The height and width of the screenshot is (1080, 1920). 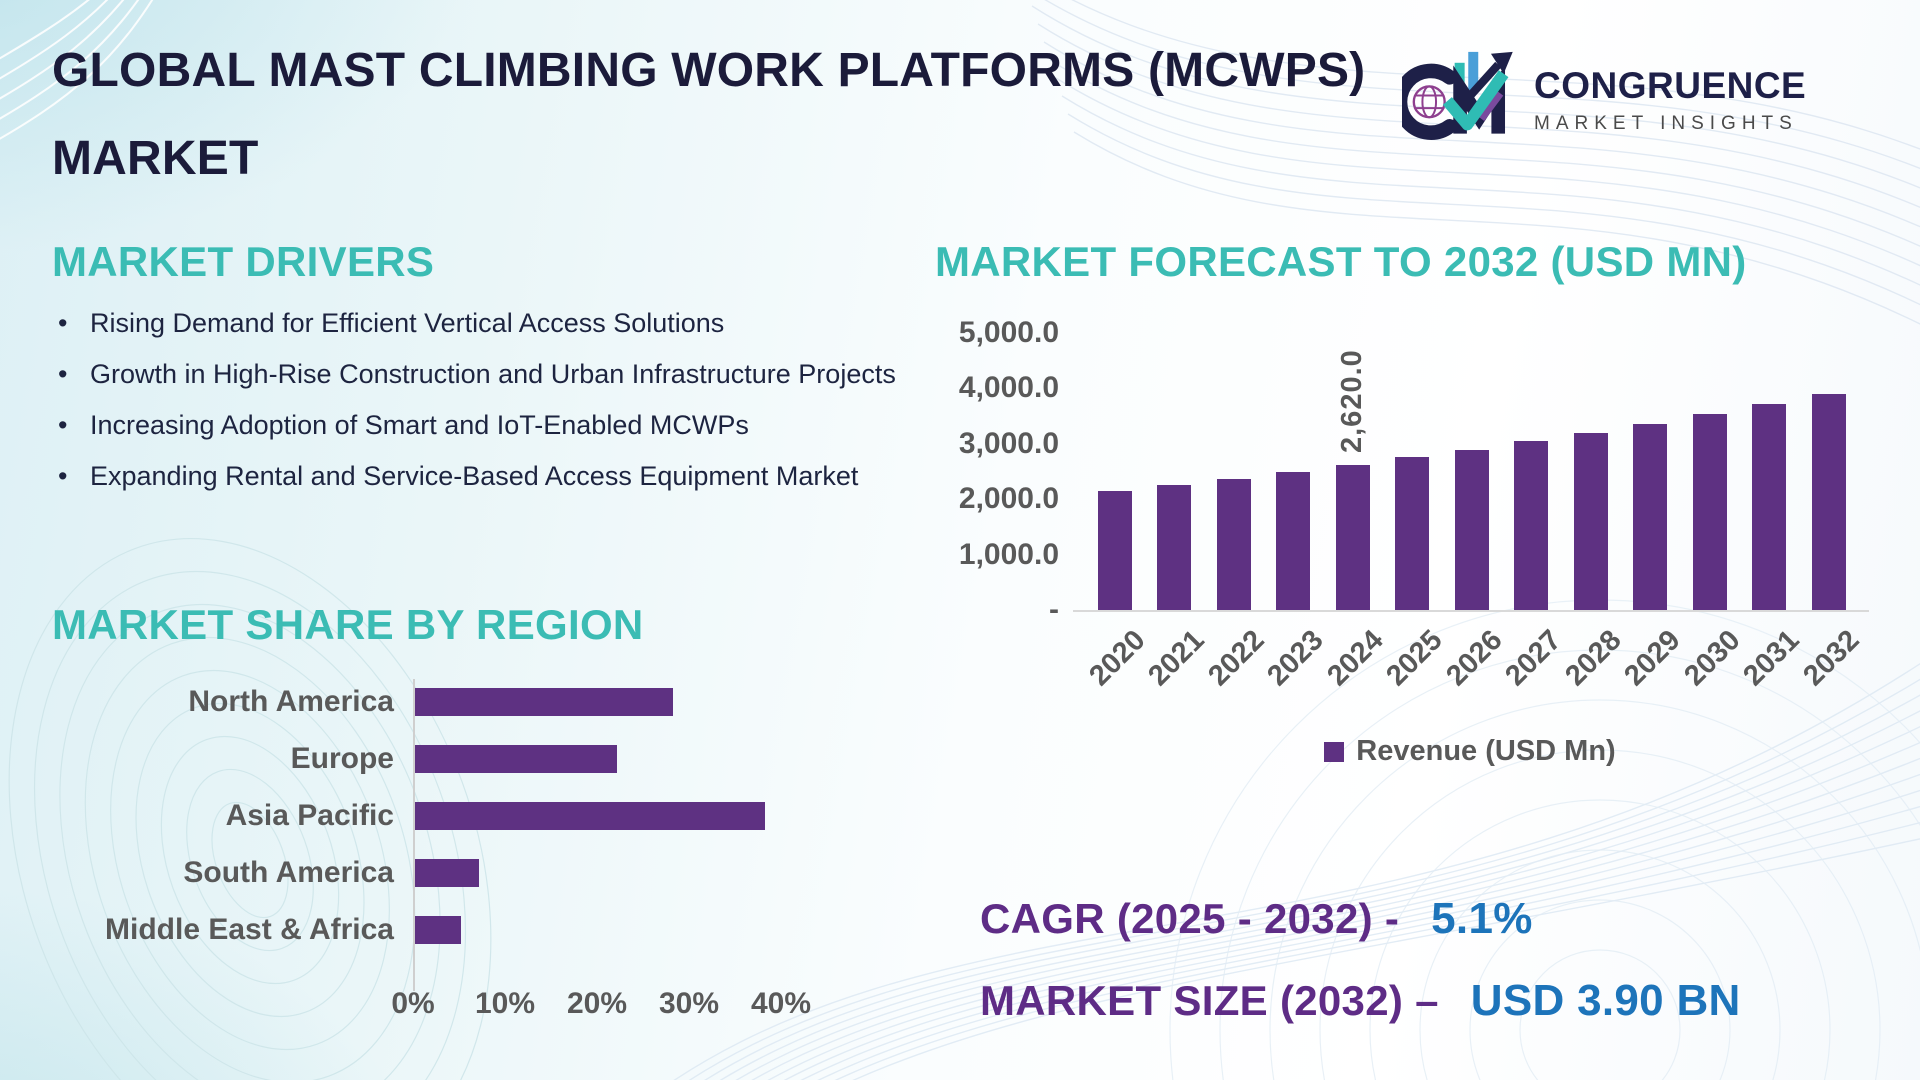 What do you see at coordinates (342, 758) in the screenshot?
I see `region-label-1: Europe` at bounding box center [342, 758].